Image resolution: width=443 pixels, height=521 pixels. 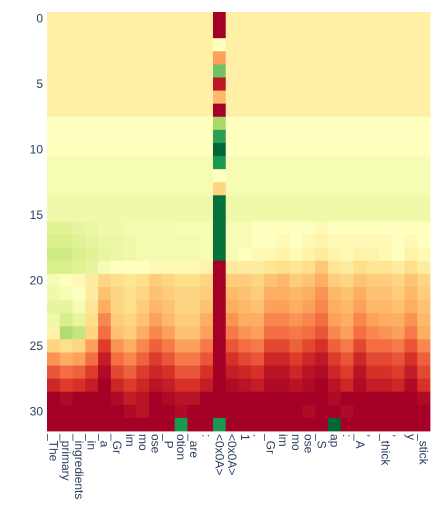 I want to click on x-tick-label: ose, so click(x=156, y=444).